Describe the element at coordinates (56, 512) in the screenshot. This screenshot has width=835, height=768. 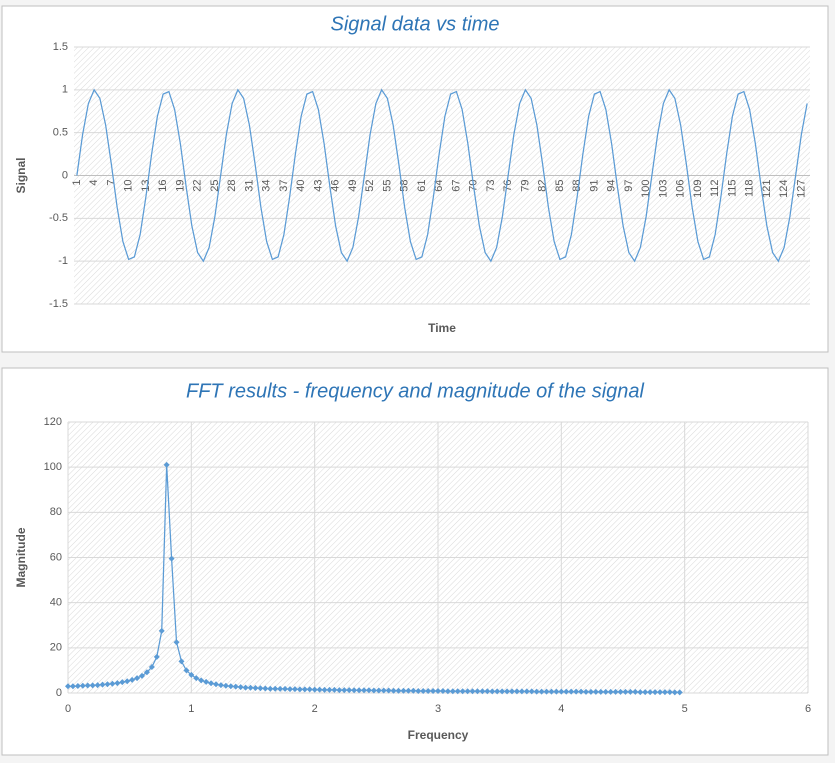
I see `y-tick-label: 80` at that location.